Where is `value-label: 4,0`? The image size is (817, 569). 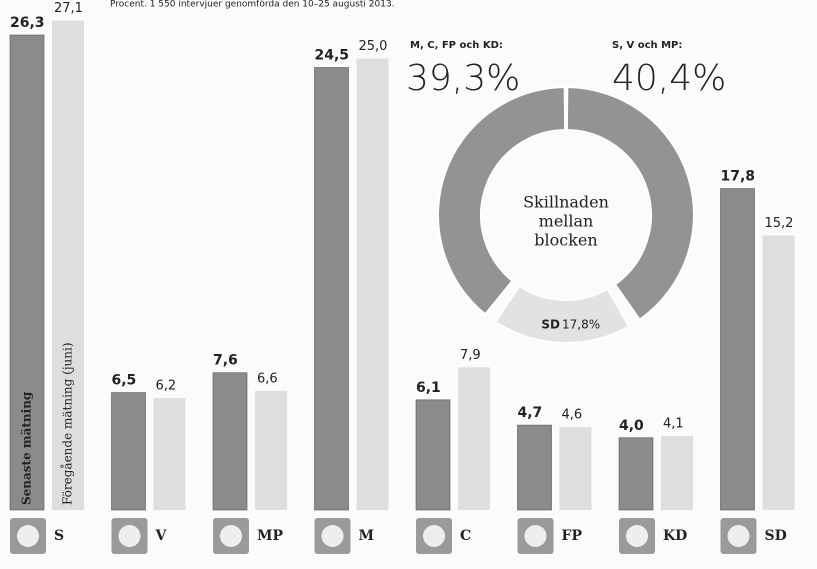
value-label: 4,0 is located at coordinates (631, 426).